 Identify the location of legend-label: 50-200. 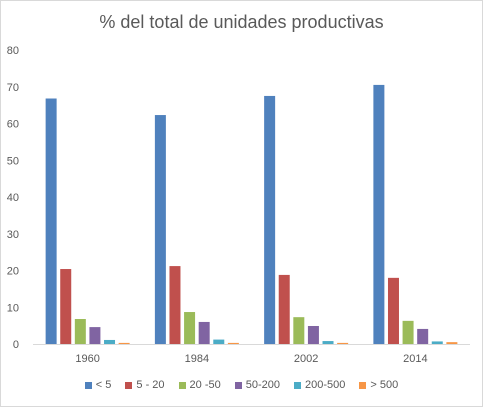
(262, 385).